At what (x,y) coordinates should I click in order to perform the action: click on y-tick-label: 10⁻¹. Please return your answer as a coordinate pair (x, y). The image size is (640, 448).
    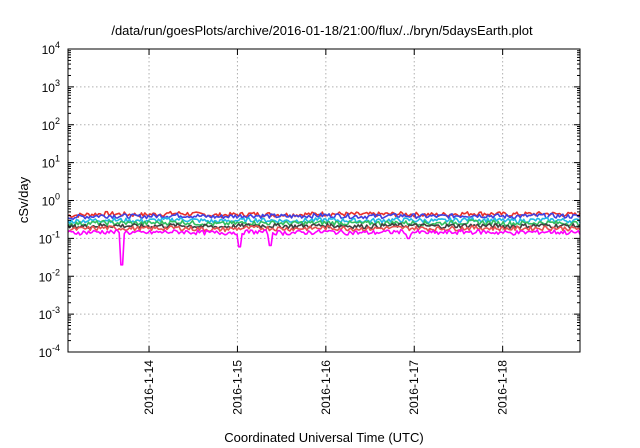
    Looking at the image, I should click on (49, 237).